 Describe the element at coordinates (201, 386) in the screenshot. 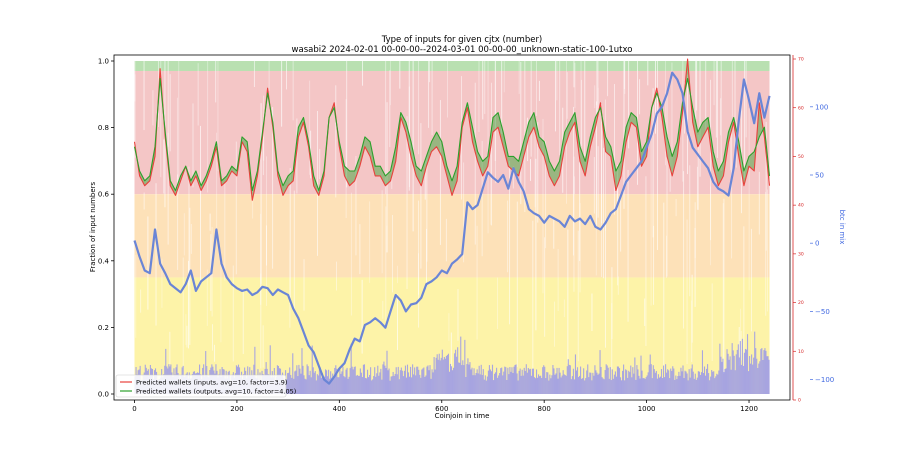

I see `legend-box` at that location.